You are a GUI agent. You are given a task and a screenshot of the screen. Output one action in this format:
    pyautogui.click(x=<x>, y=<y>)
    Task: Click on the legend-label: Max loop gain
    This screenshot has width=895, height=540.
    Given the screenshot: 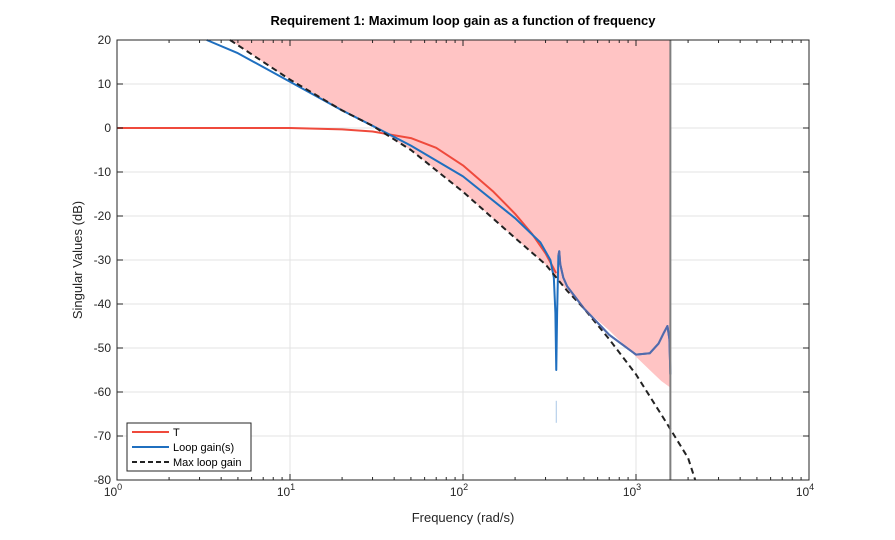 What is the action you would take?
    pyautogui.click(x=207, y=463)
    